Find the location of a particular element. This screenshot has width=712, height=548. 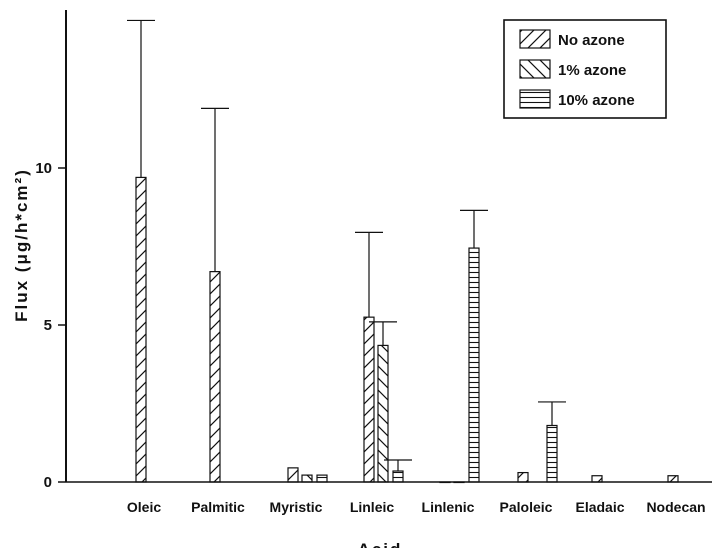

y-axis-title: Flux (μg/h*cm²) is located at coordinates (21, 245).